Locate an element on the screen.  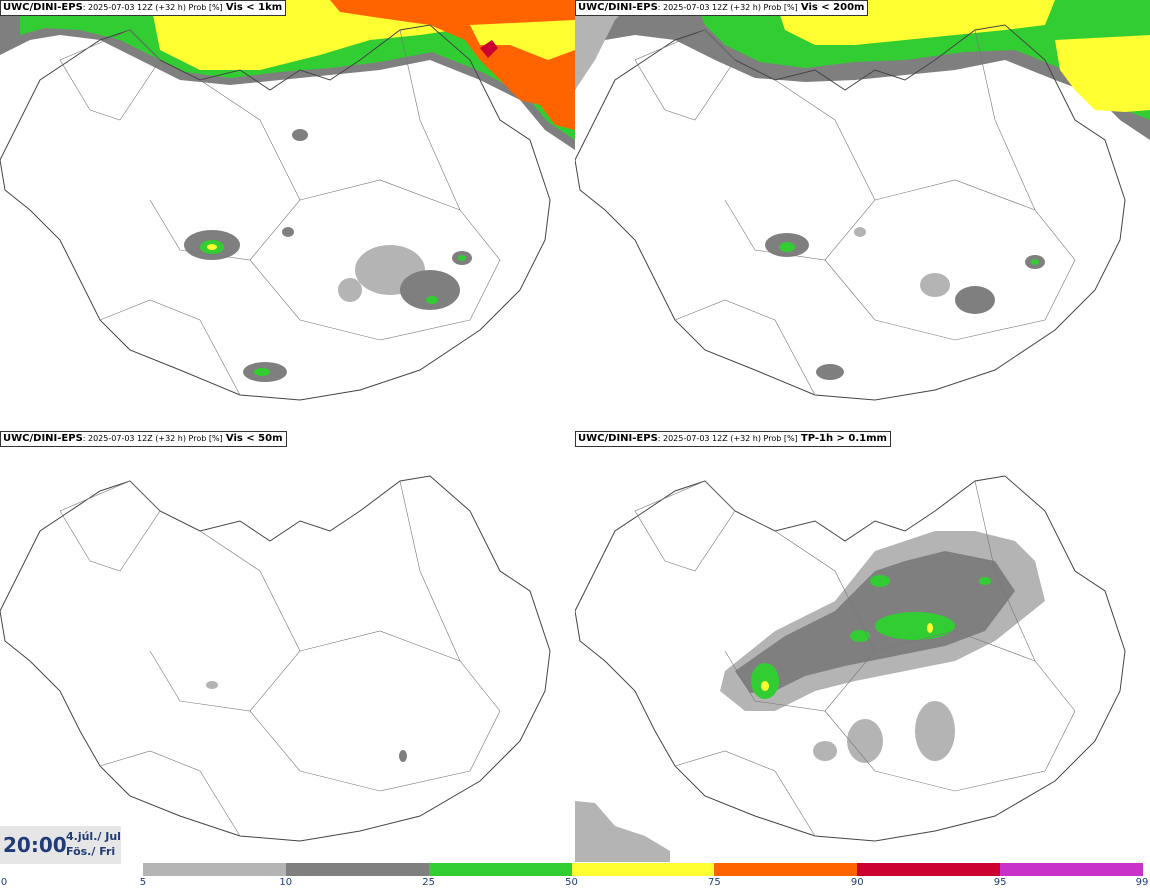
legend-tick-label: 5 is located at coordinates (143, 882).